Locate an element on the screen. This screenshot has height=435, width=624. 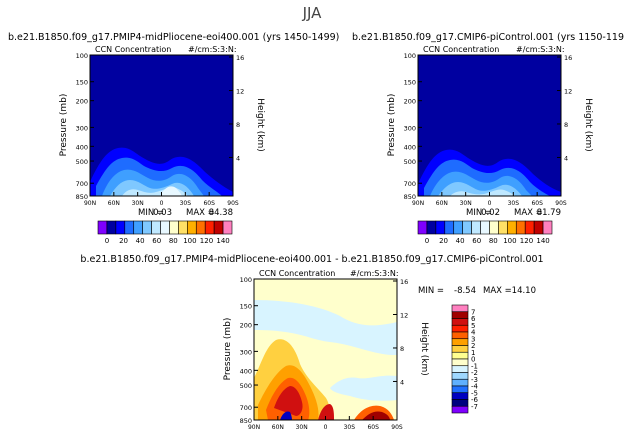
y-tick-label: 200 is located at coordinates (246, 326).